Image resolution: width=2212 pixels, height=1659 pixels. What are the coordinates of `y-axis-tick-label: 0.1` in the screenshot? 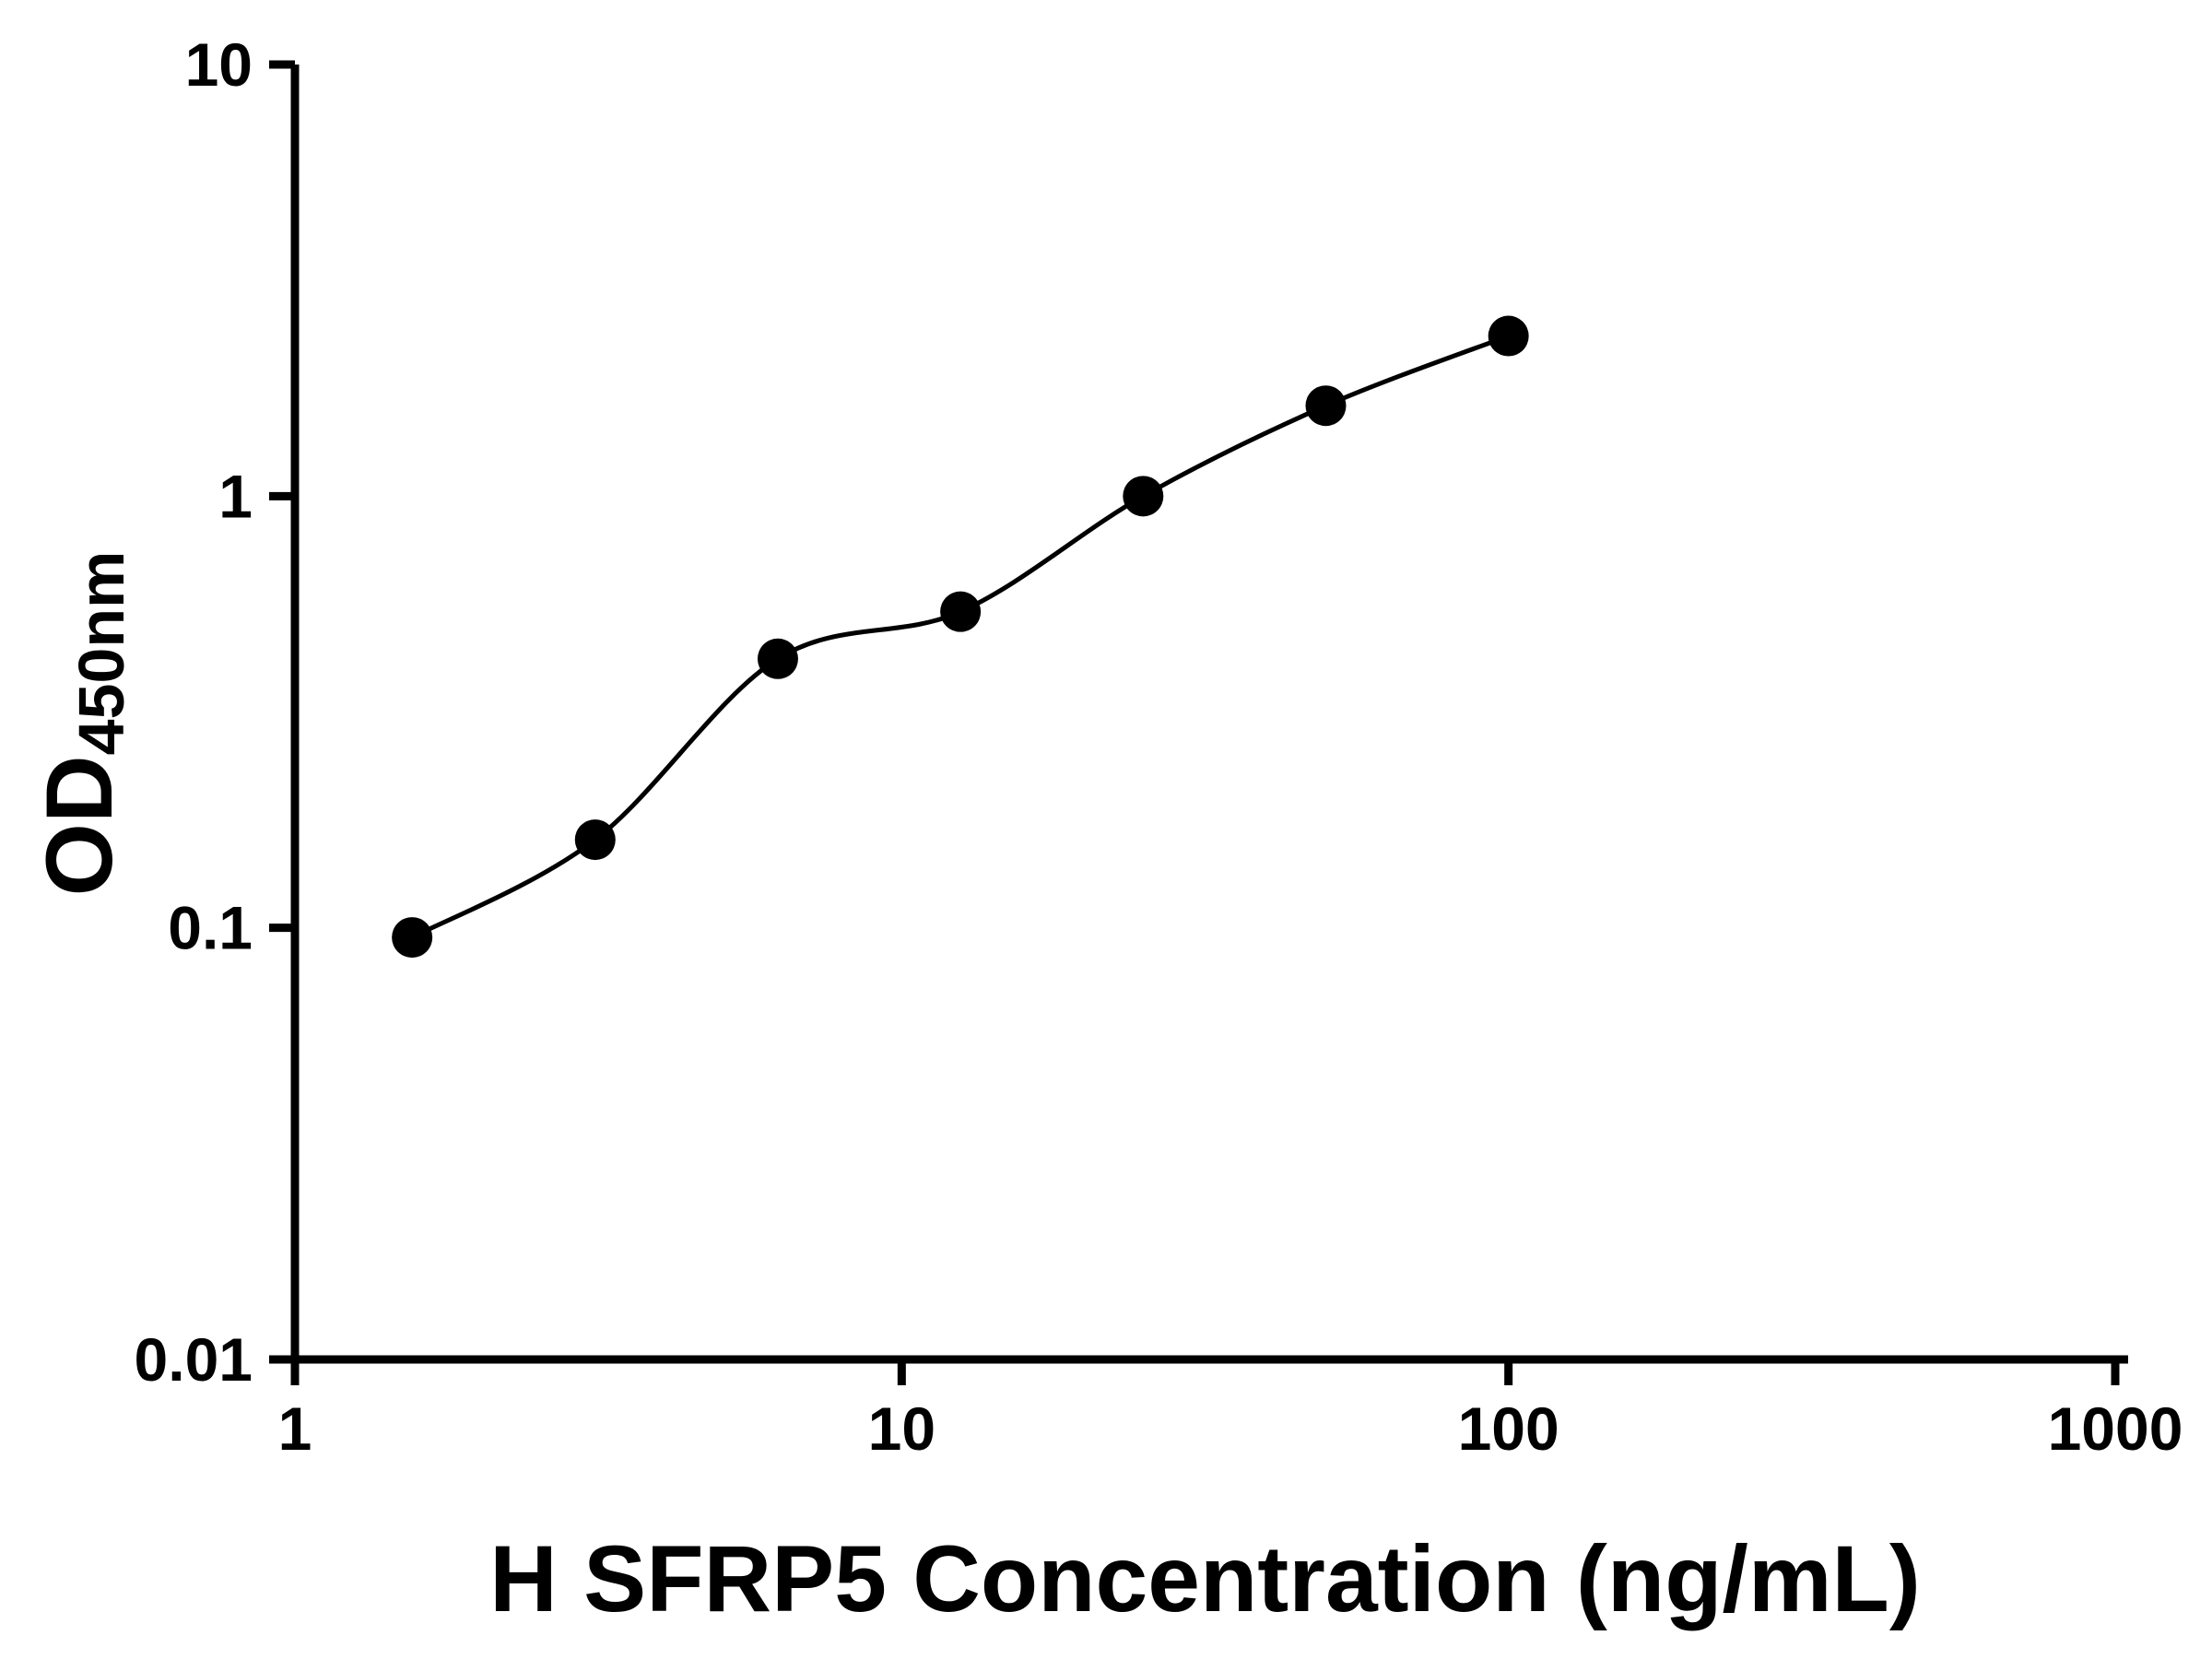 It's located at (210, 928).